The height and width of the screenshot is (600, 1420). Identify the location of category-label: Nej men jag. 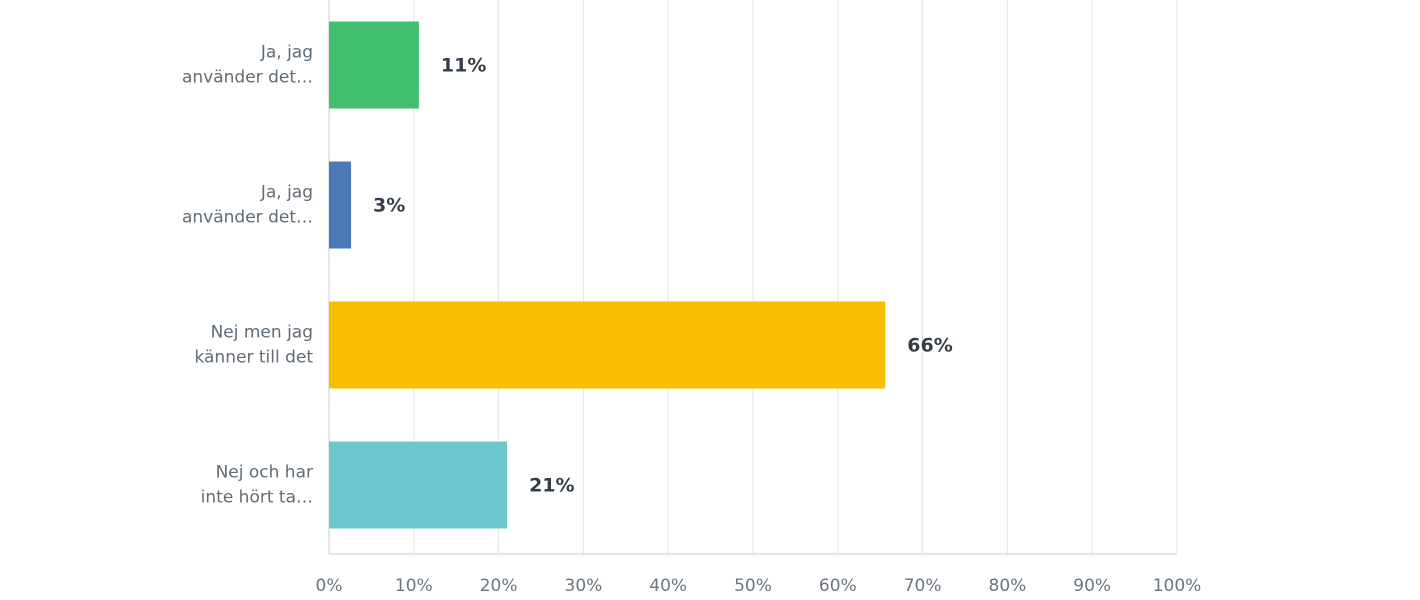
(262, 333).